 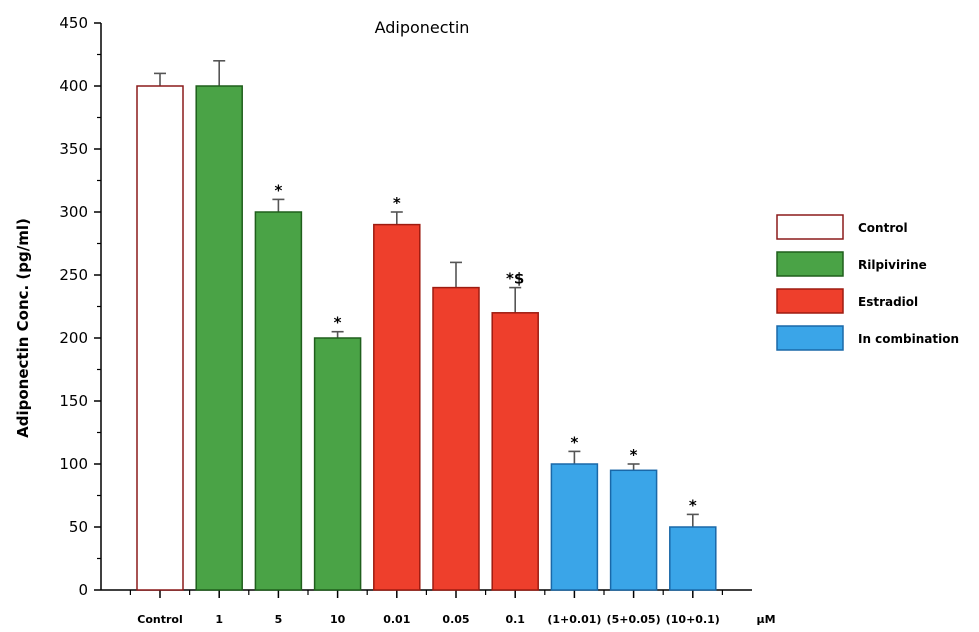 I want to click on x-tick-label: (10+0.1), so click(x=693, y=619).